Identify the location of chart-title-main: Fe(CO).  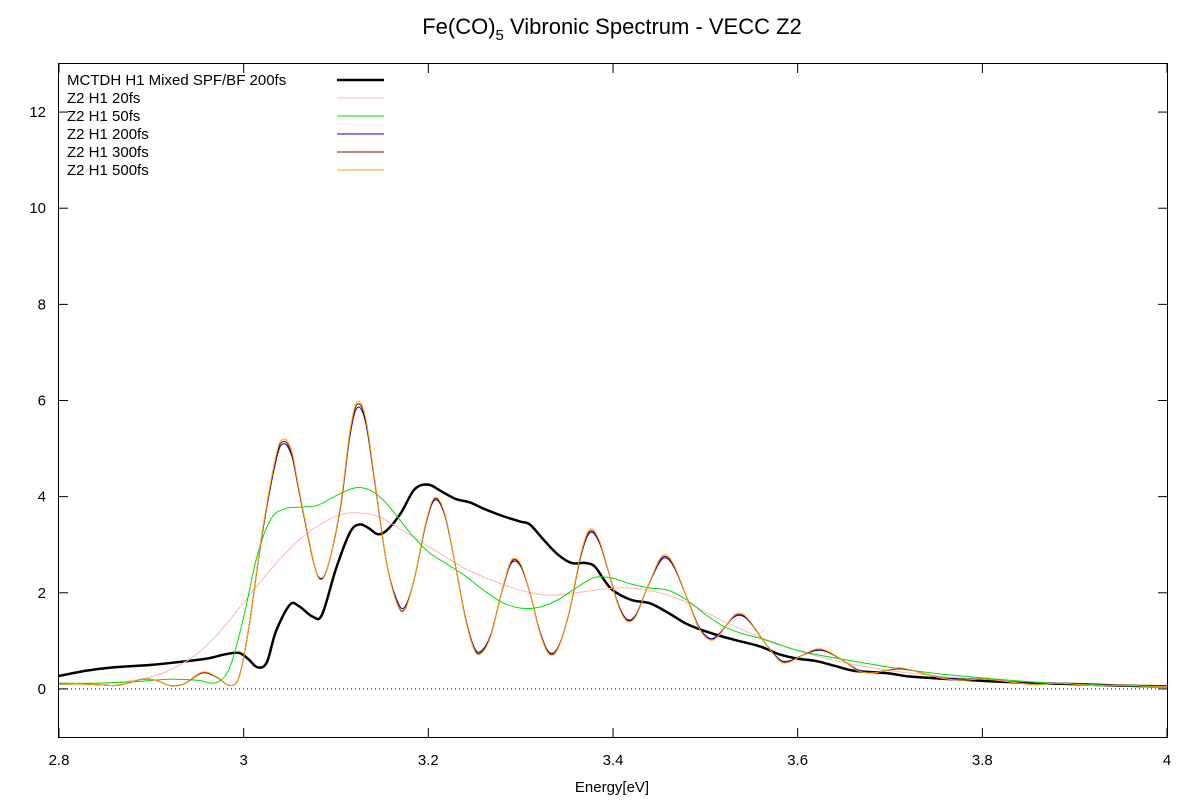
(458, 26).